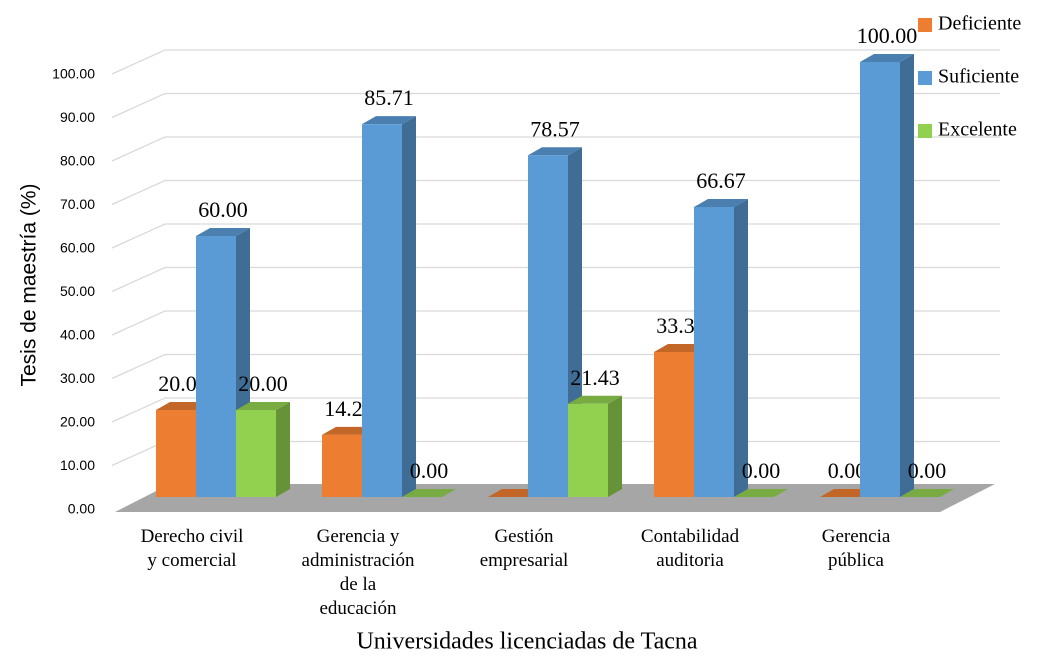  I want to click on y-tick-label: 40.00, so click(77, 335).